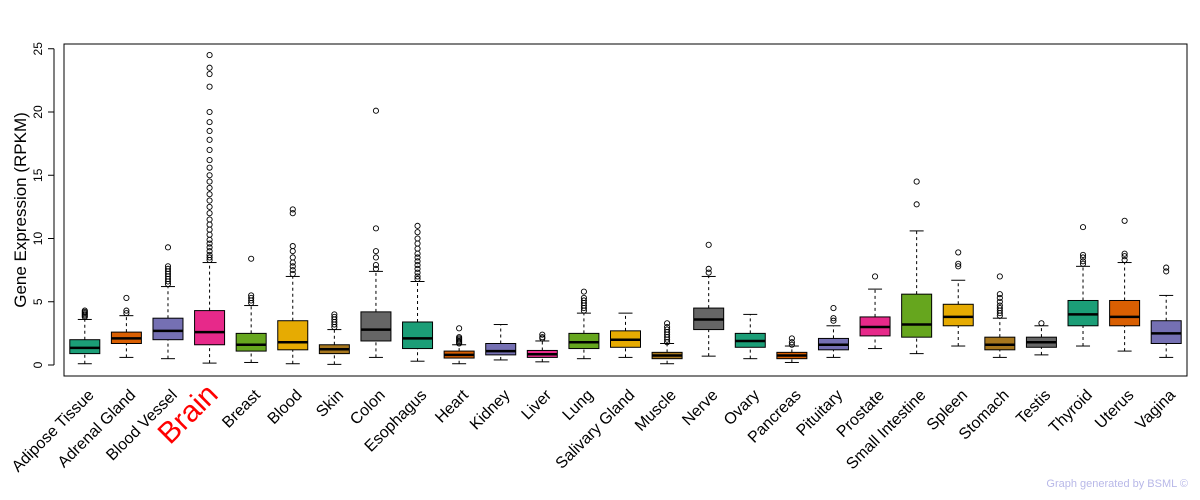 The width and height of the screenshot is (1200, 500). I want to click on y-tick-label: 20, so click(38, 112).